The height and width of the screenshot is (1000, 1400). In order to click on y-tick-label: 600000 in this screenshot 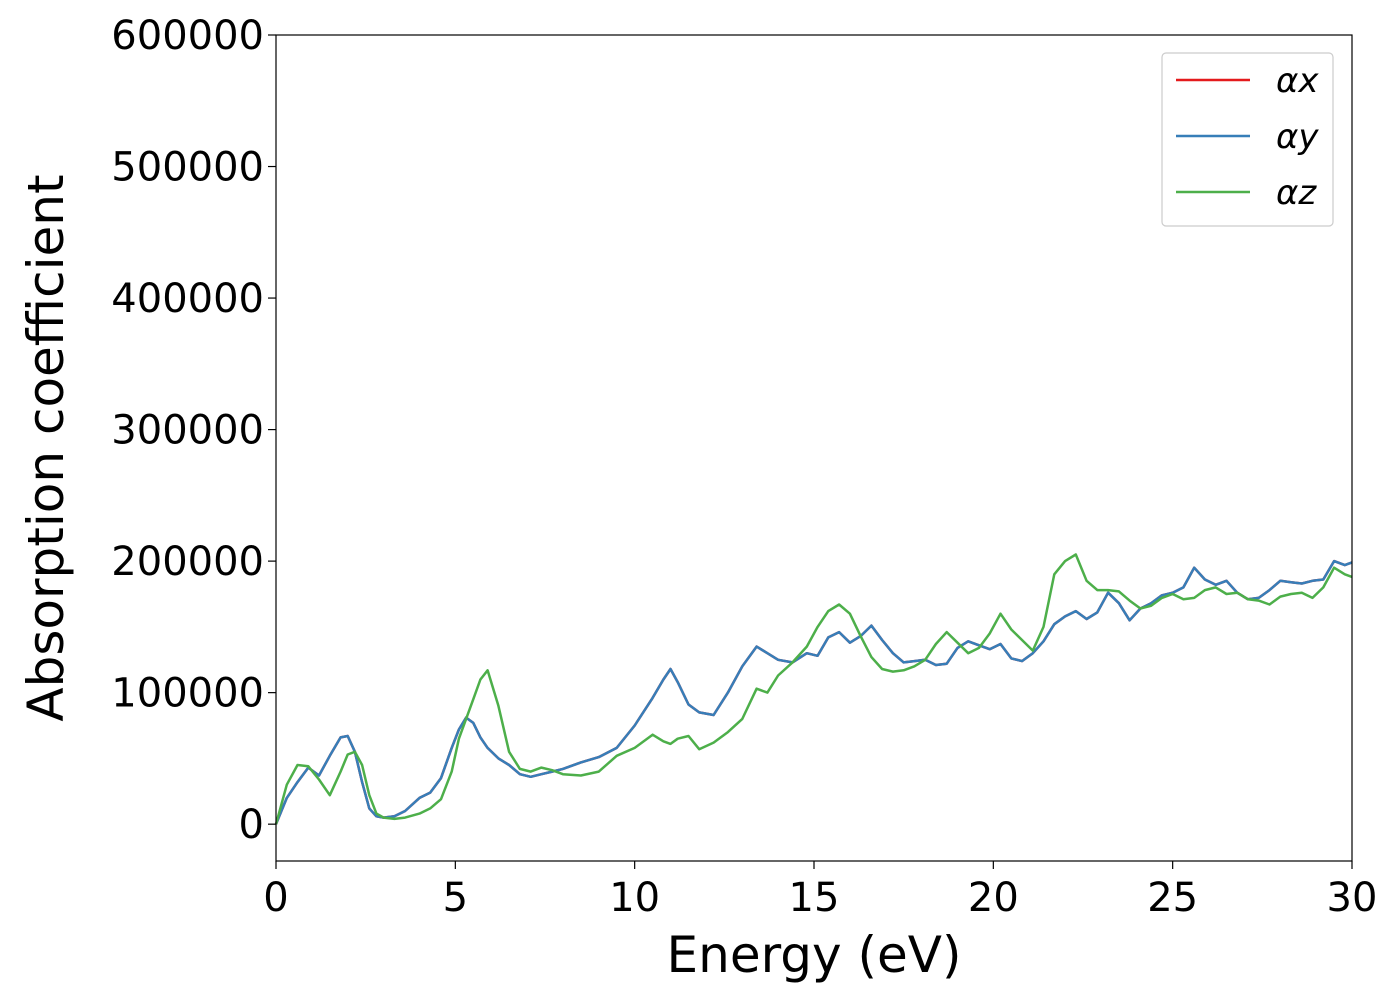, I will do `click(187, 36)`.